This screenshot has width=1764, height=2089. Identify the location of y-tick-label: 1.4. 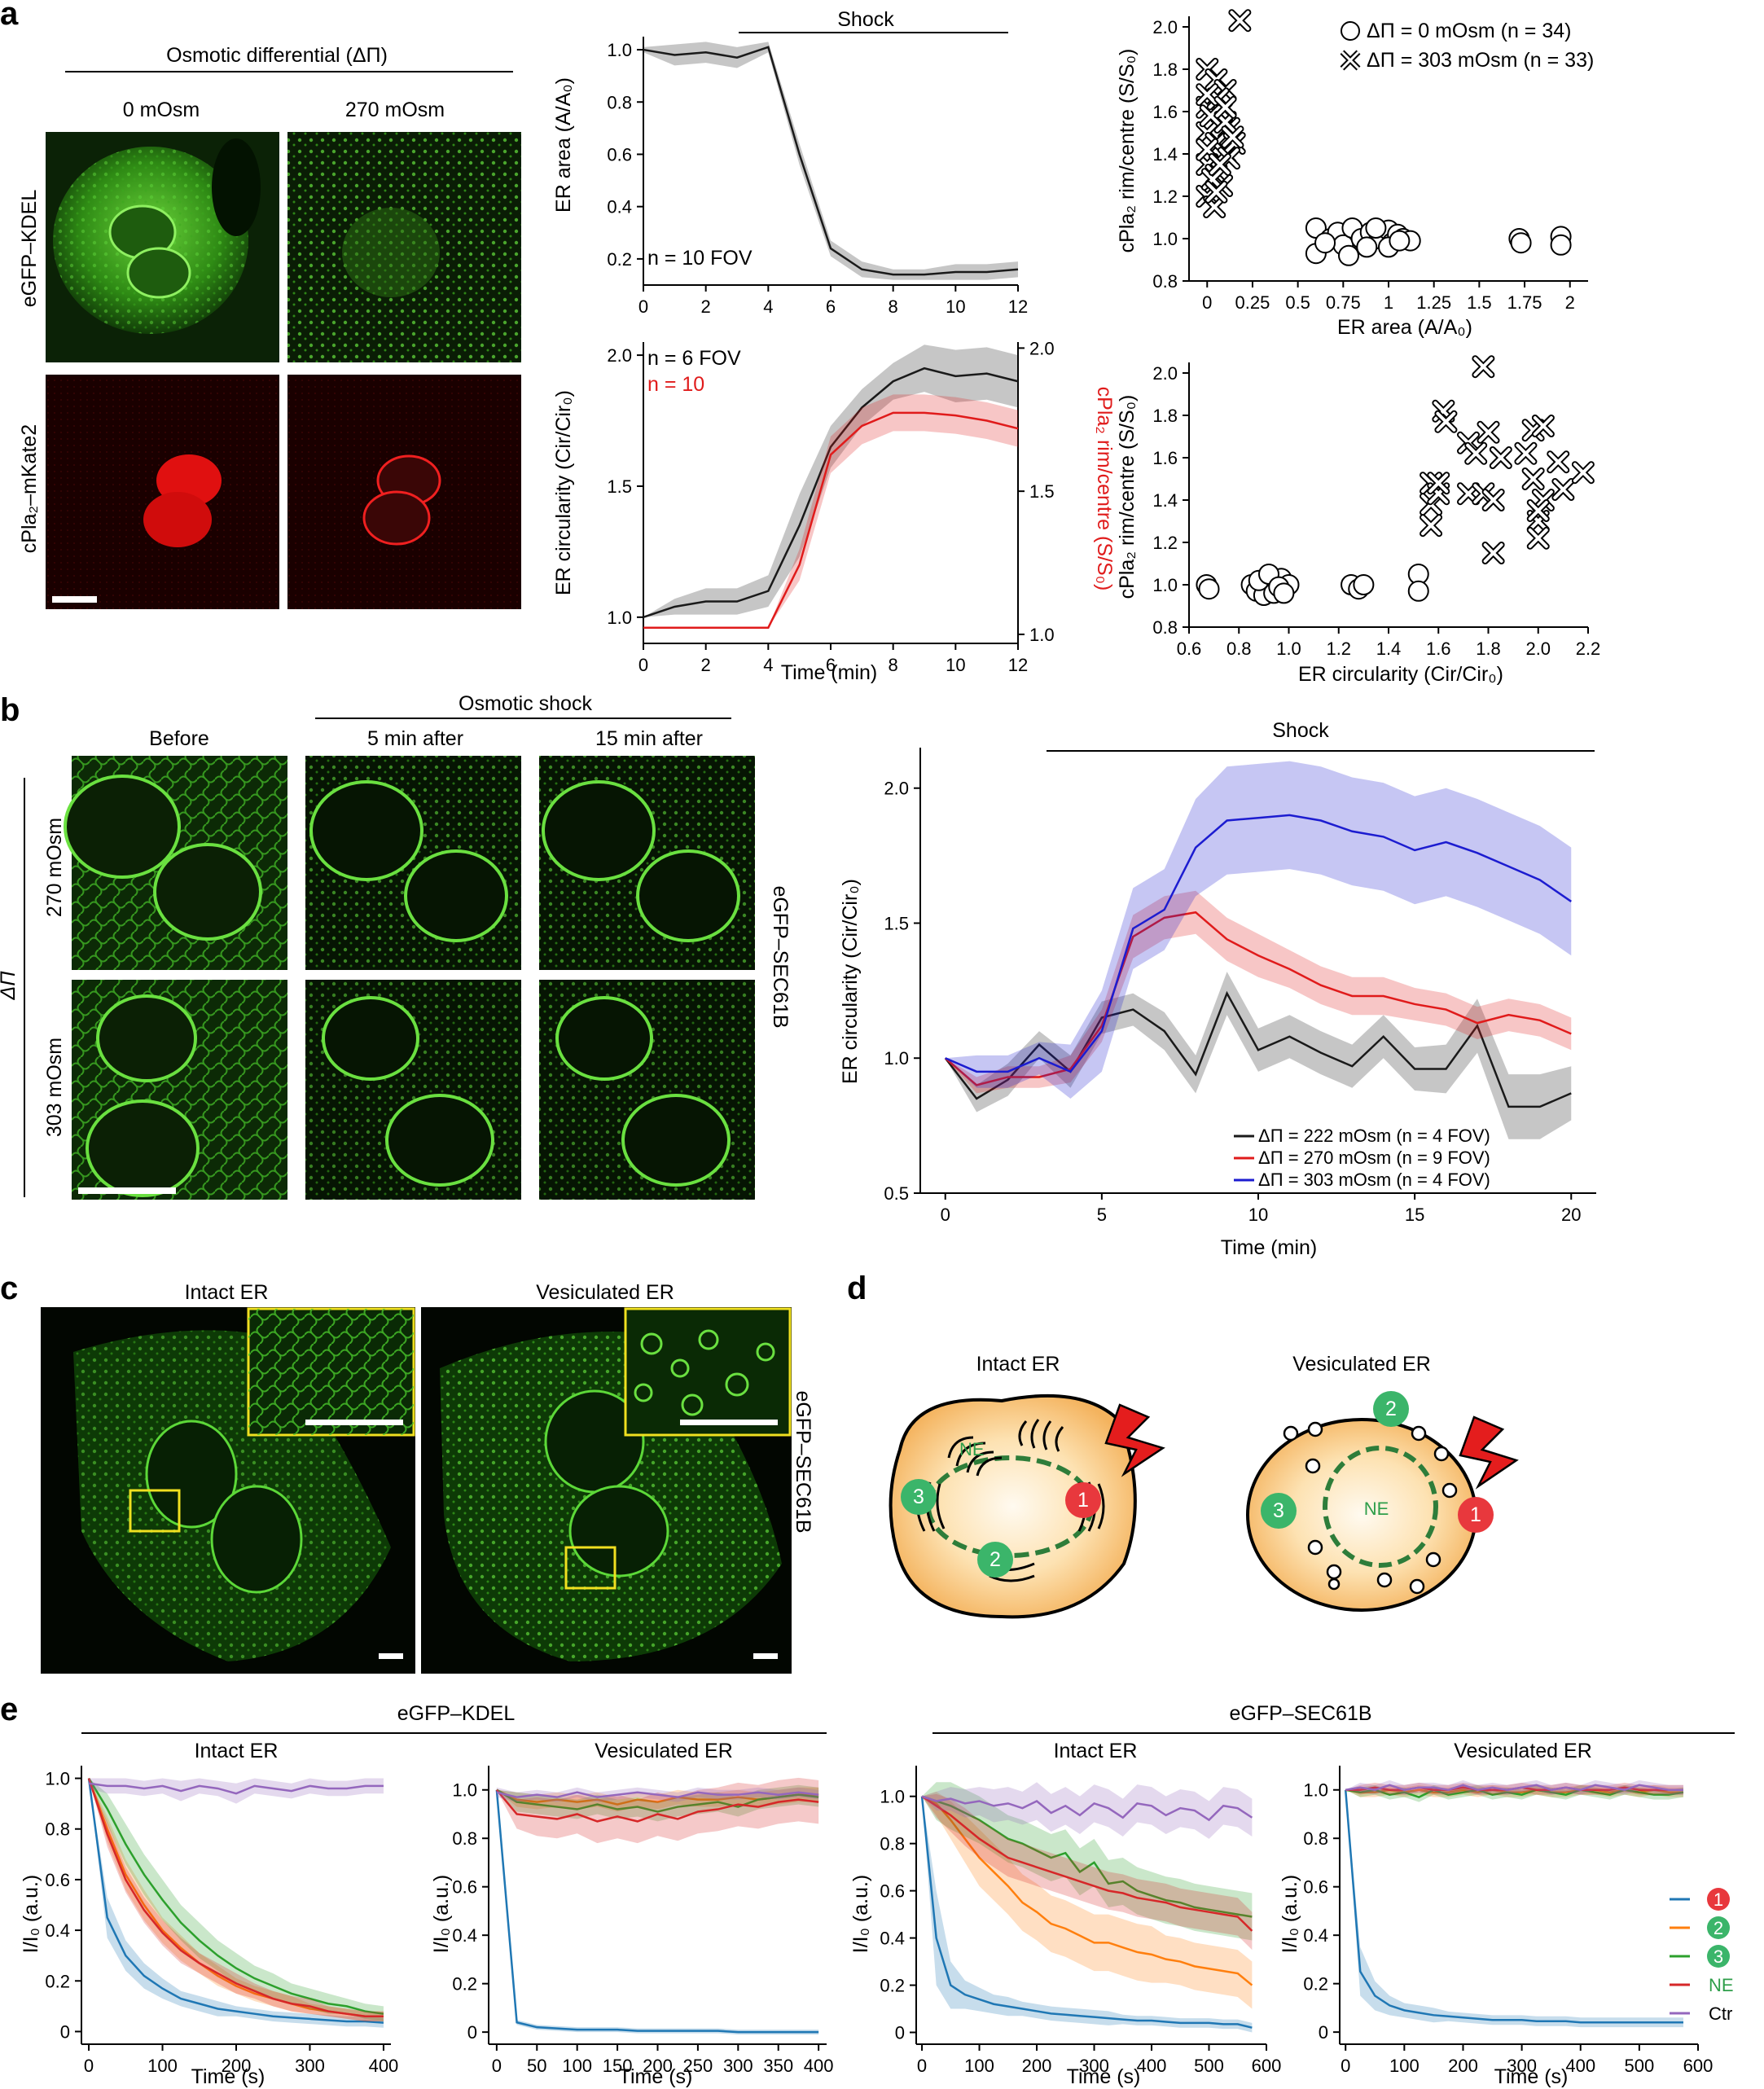
(1165, 154).